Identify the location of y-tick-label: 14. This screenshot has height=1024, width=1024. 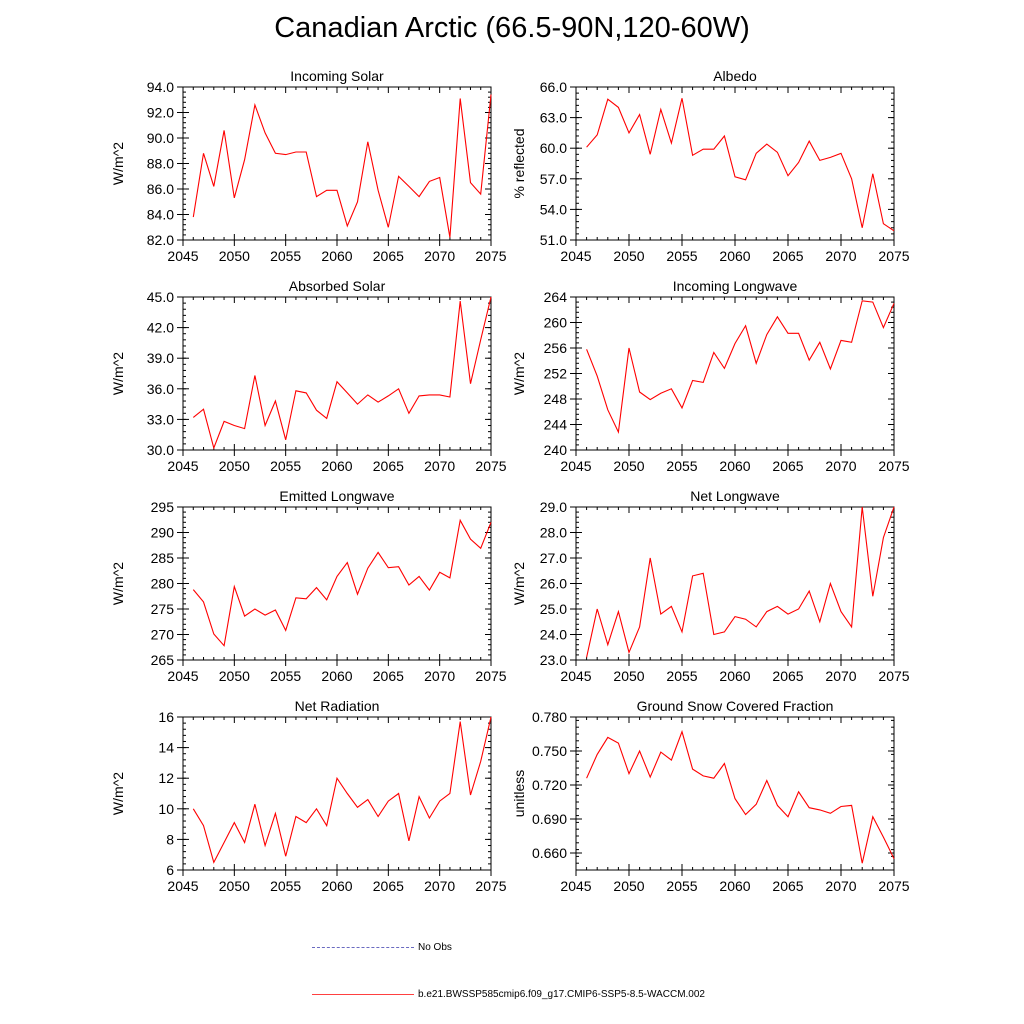
(166, 748).